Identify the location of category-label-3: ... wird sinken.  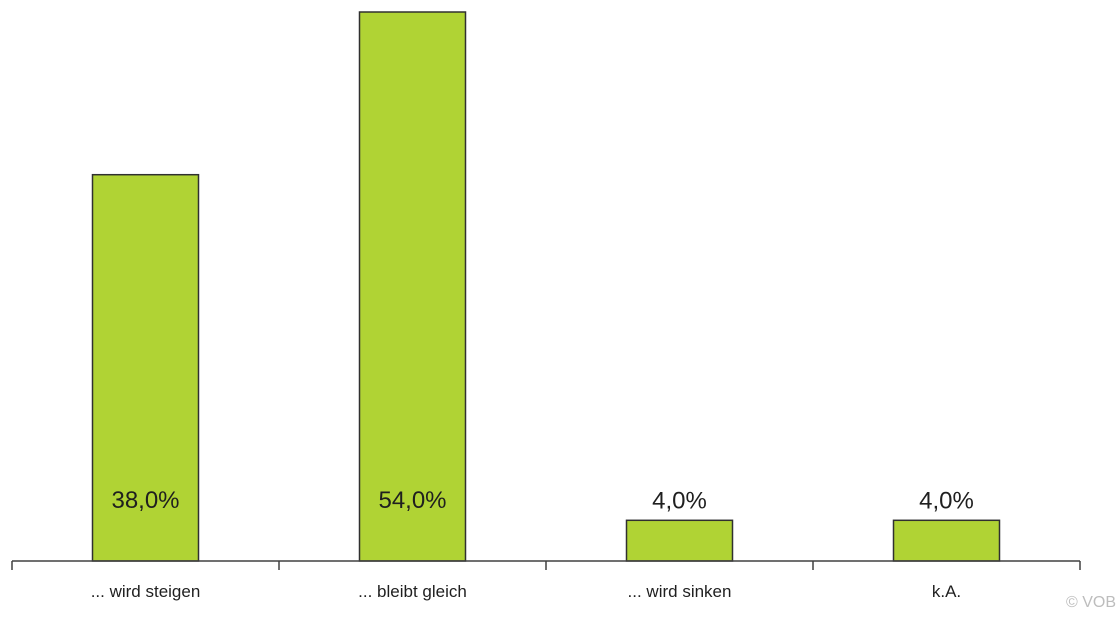
(680, 591).